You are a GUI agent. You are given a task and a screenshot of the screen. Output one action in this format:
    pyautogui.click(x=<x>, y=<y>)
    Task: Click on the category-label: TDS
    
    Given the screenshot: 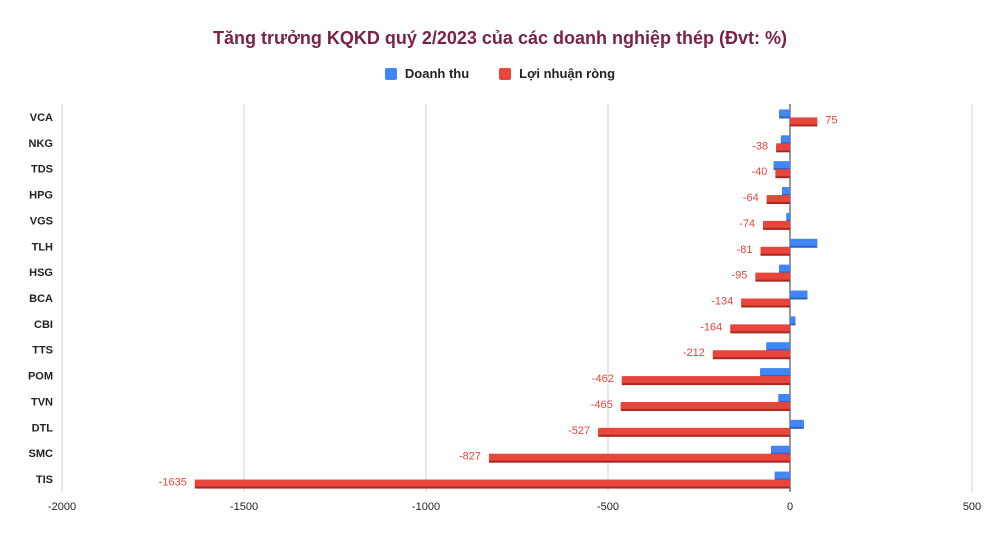 What is the action you would take?
    pyautogui.click(x=42, y=170)
    